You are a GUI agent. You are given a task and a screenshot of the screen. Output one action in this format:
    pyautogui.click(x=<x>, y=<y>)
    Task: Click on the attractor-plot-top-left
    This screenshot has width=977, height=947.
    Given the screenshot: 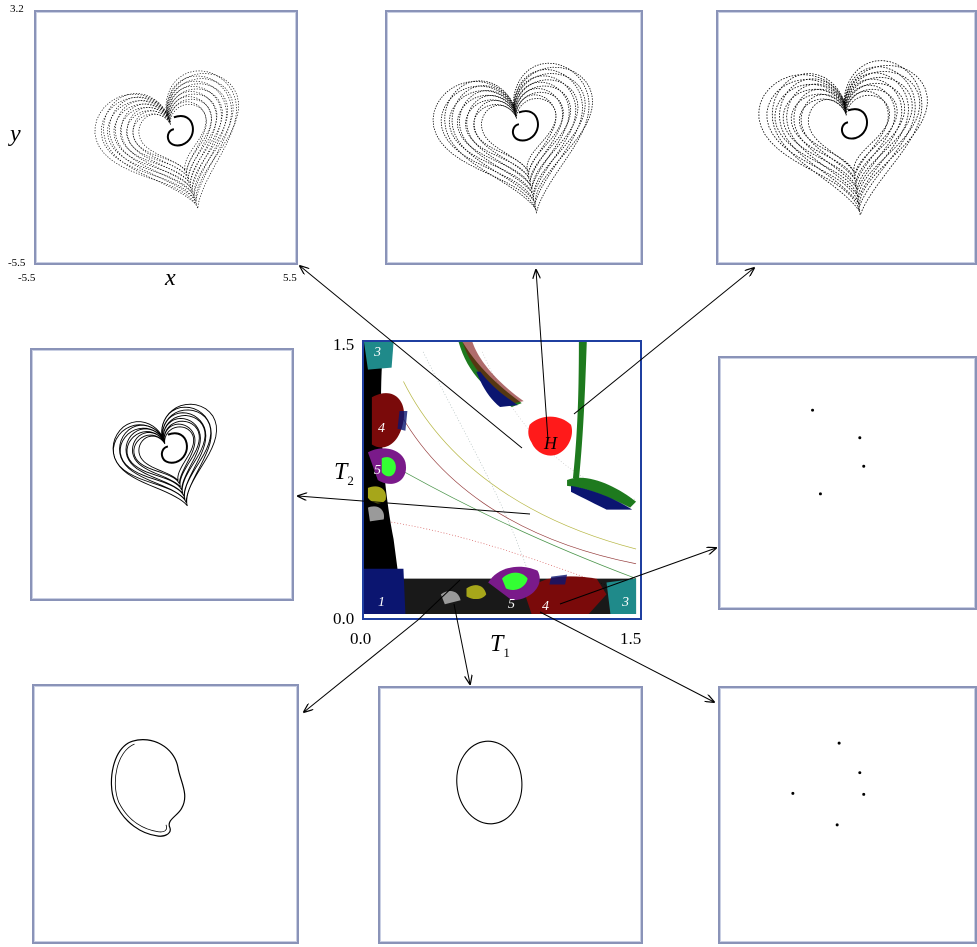 What is the action you would take?
    pyautogui.click(x=166, y=139)
    